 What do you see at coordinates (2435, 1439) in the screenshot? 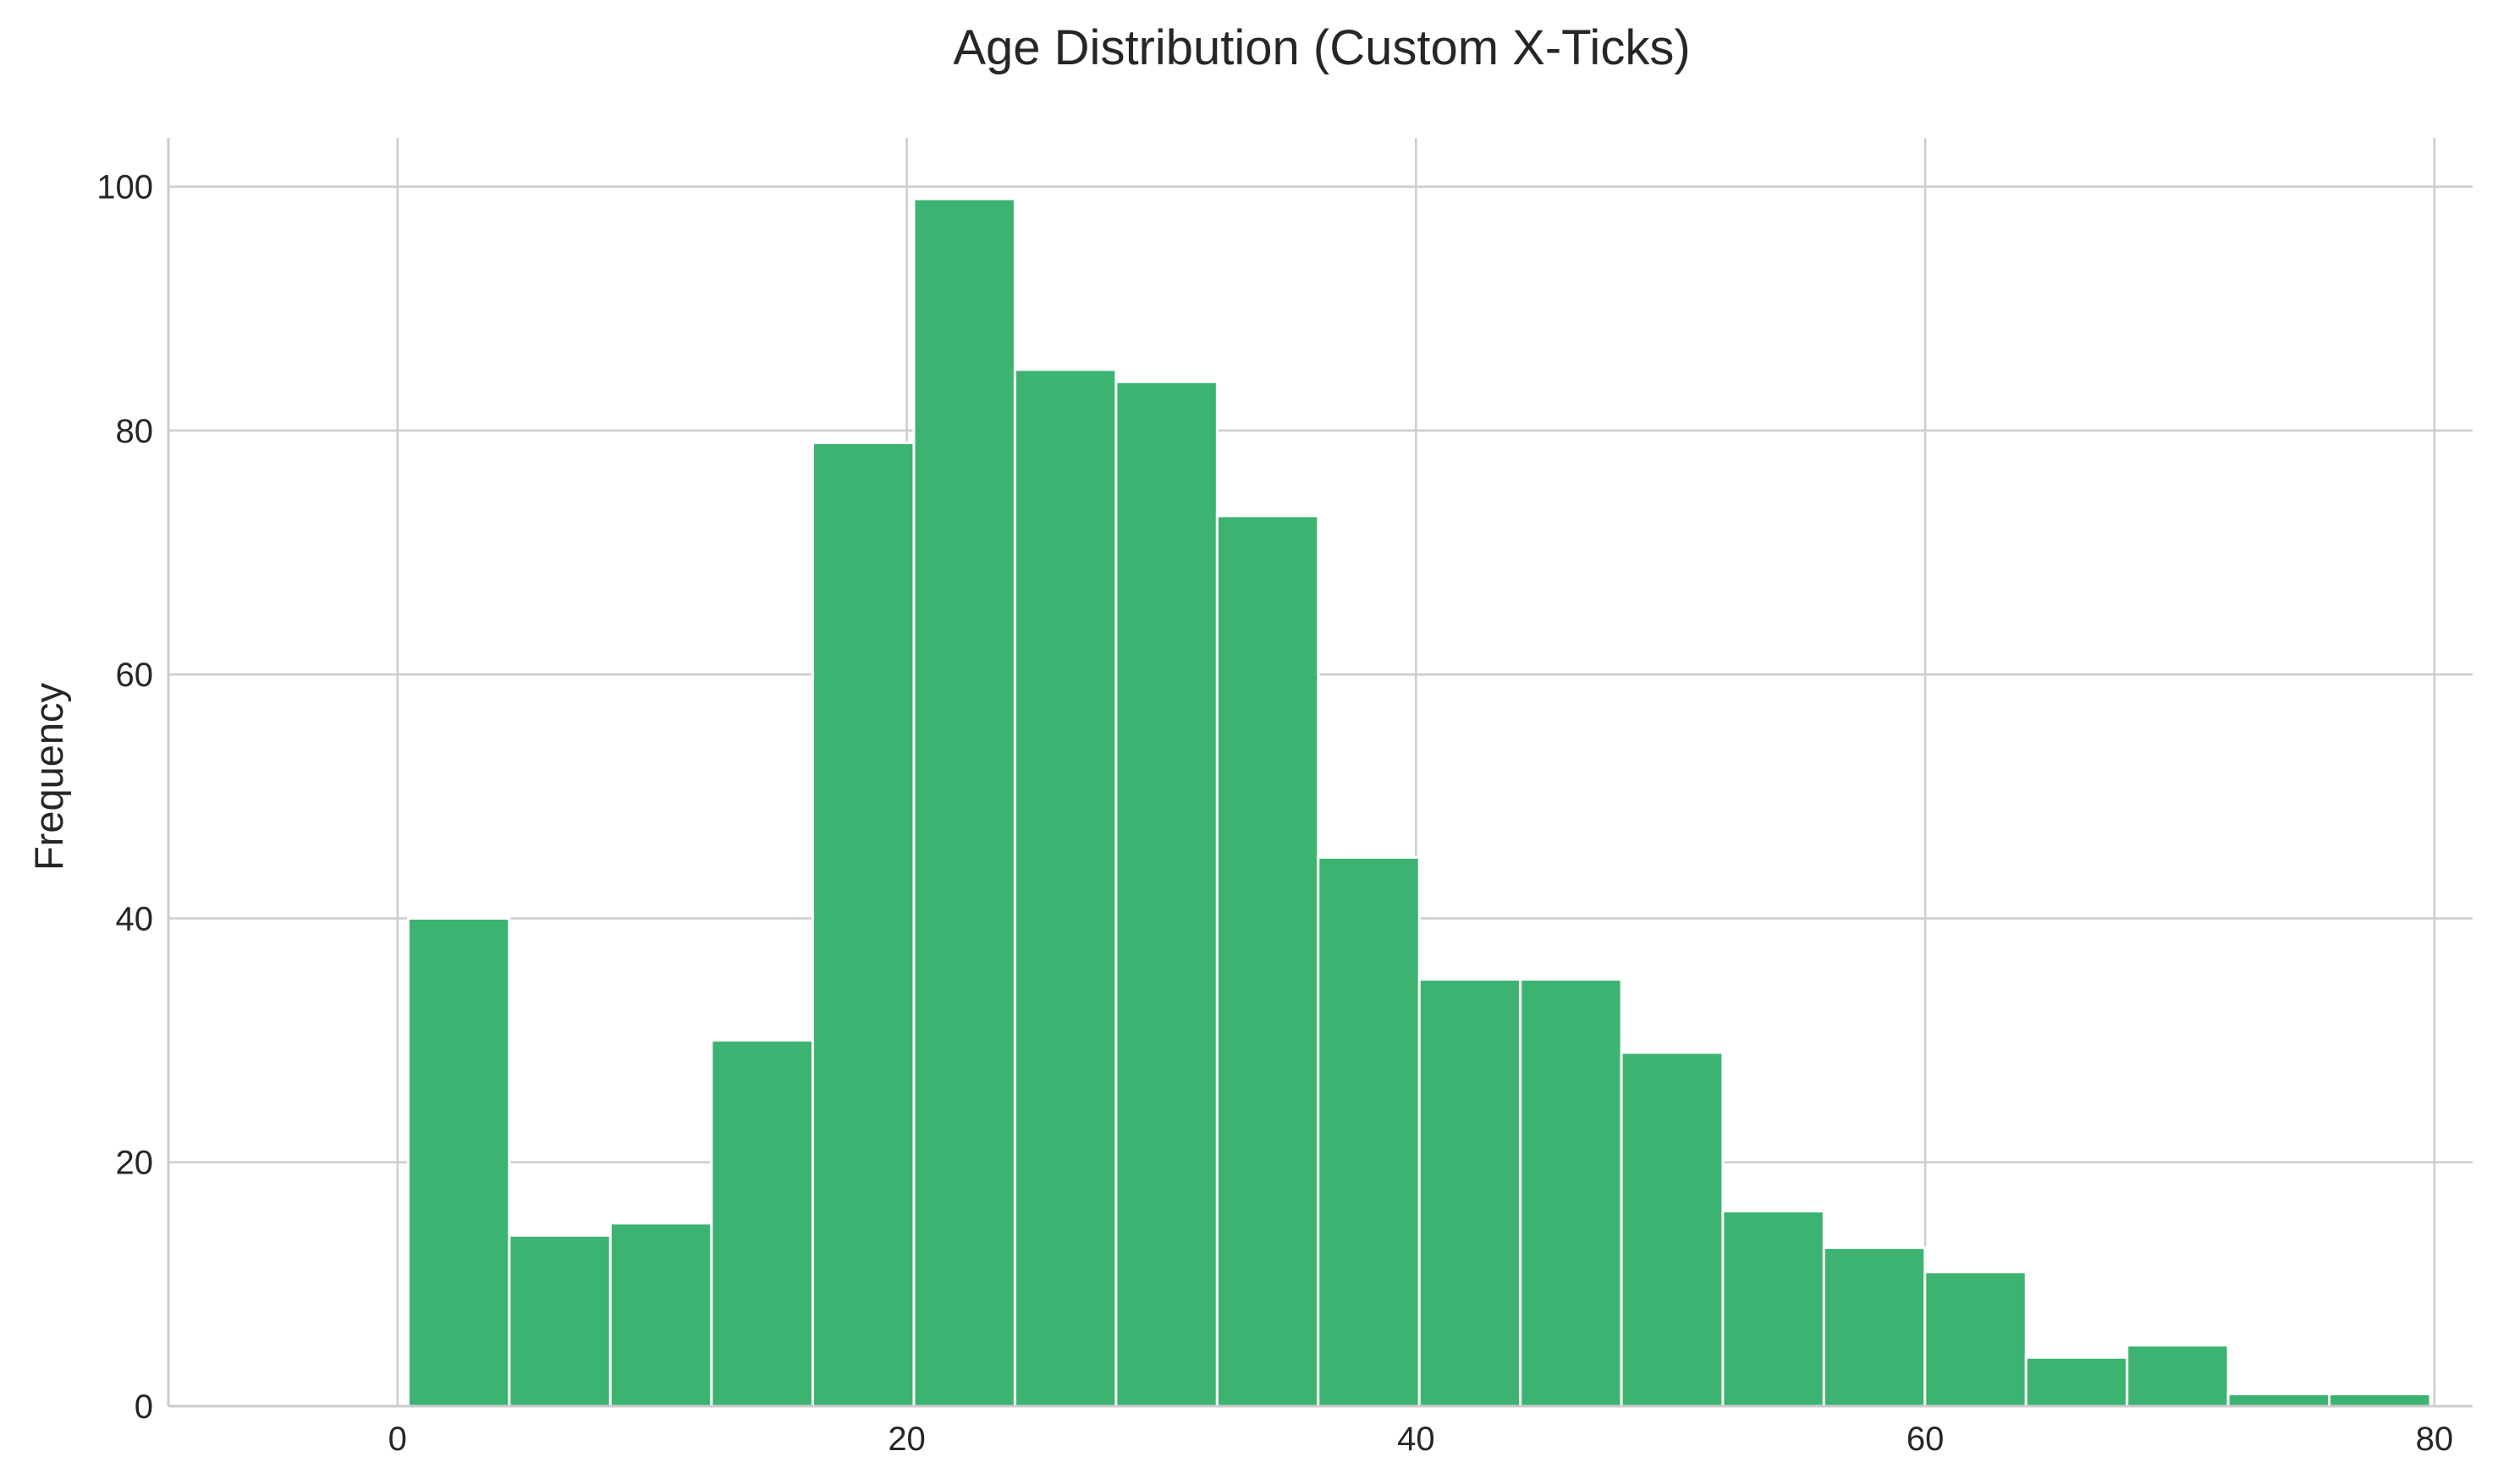
I see `x-tick-label: 80` at bounding box center [2435, 1439].